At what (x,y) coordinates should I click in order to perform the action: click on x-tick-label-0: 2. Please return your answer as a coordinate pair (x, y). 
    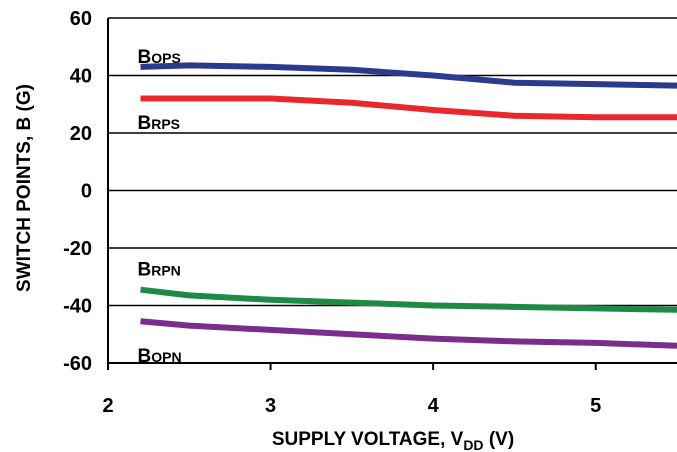
    Looking at the image, I should click on (107, 406).